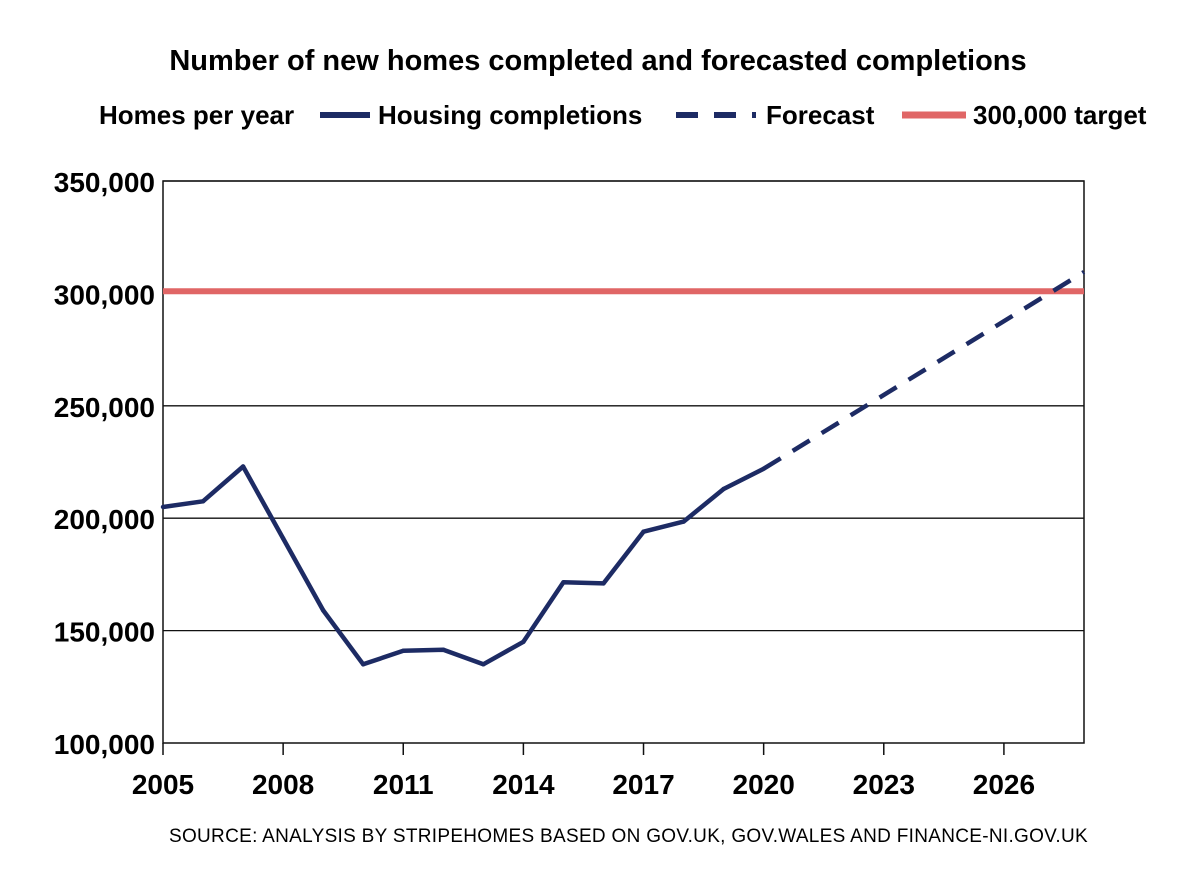 The width and height of the screenshot is (1200, 875). Describe the element at coordinates (323, 610) in the screenshot. I see `data-point-2009` at that location.